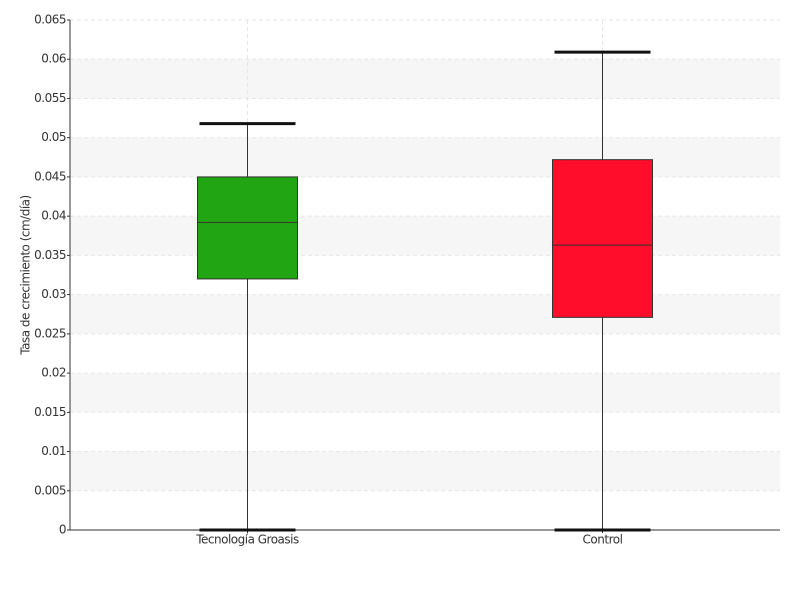 This screenshot has width=800, height=600. What do you see at coordinates (50, 412) in the screenshot?
I see `y-tick-label: 0.015` at bounding box center [50, 412].